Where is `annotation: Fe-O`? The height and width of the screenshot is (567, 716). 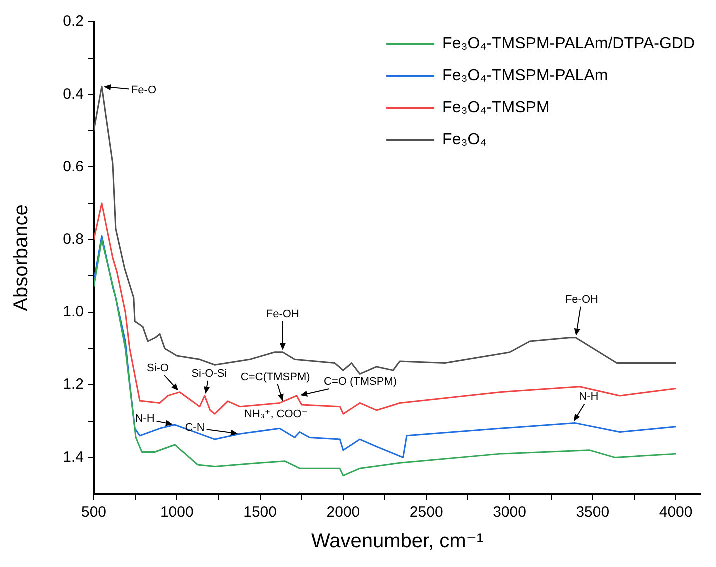
annotation: Fe-O is located at coordinates (144, 90).